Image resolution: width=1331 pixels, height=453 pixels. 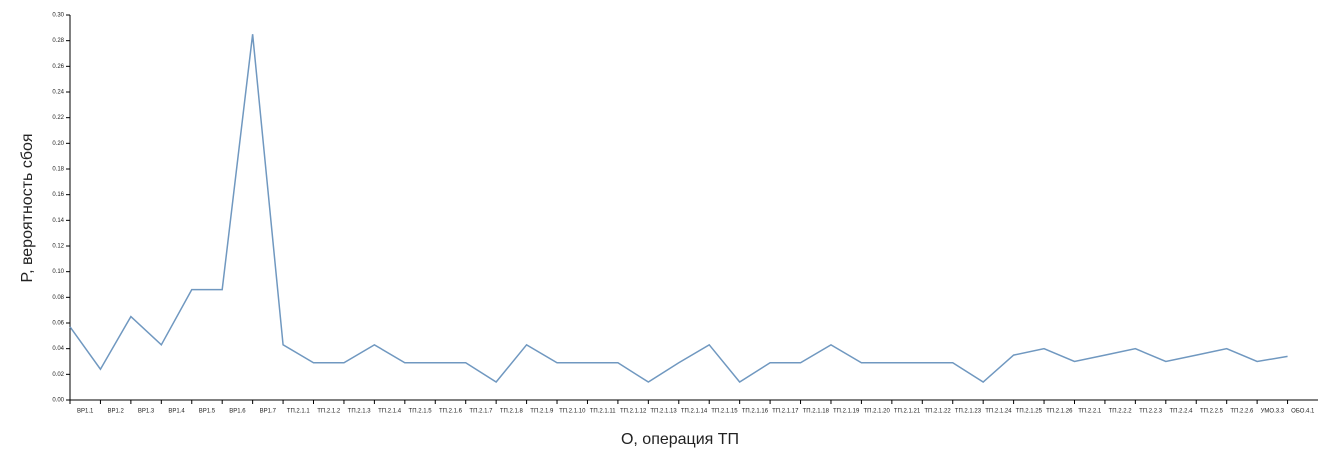 I want to click on x-tick-label: ВР1.4, so click(x=176, y=412).